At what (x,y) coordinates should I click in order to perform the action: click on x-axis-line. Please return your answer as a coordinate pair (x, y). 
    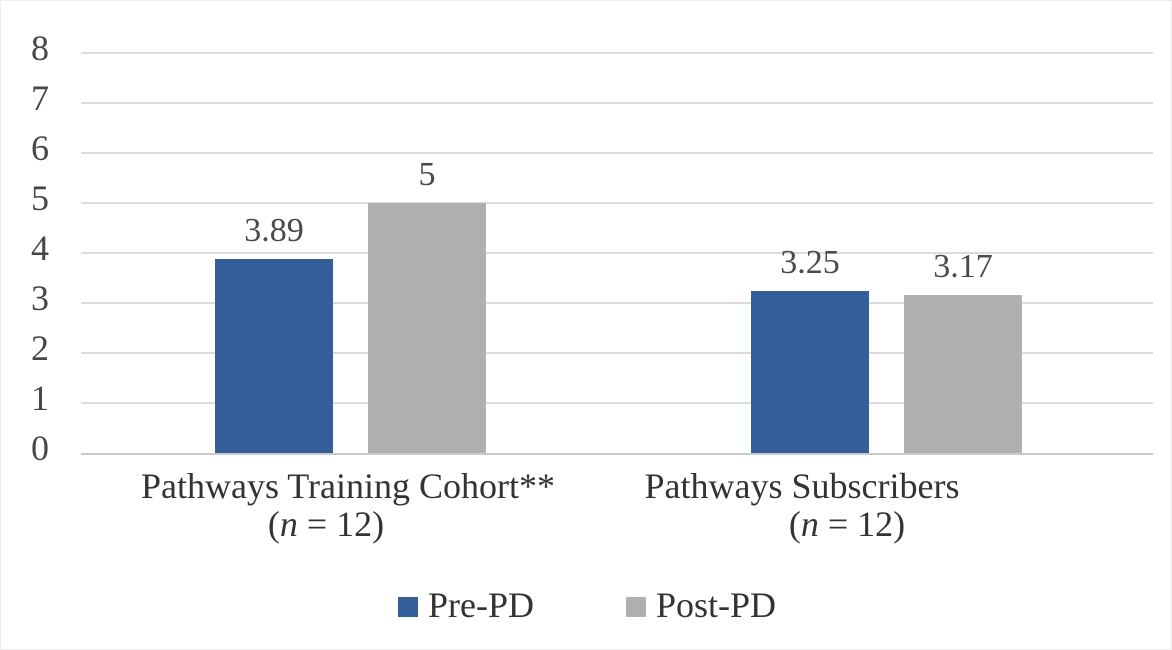
    Looking at the image, I should click on (617, 454).